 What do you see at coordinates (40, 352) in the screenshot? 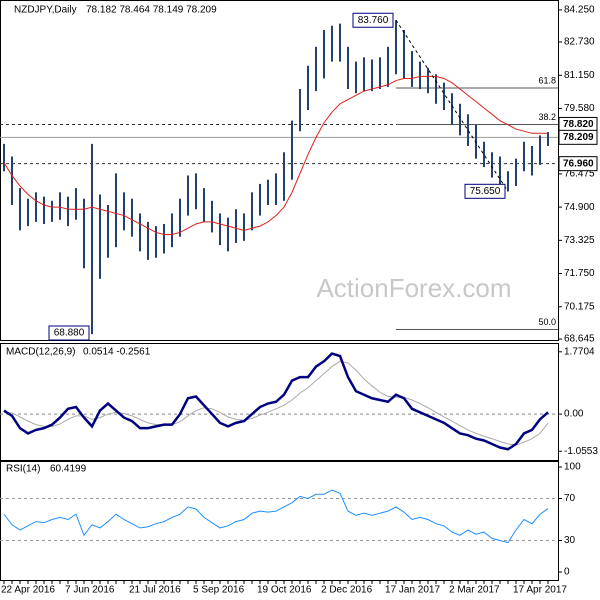
I see `macd-title: MACD(12,26,9)` at bounding box center [40, 352].